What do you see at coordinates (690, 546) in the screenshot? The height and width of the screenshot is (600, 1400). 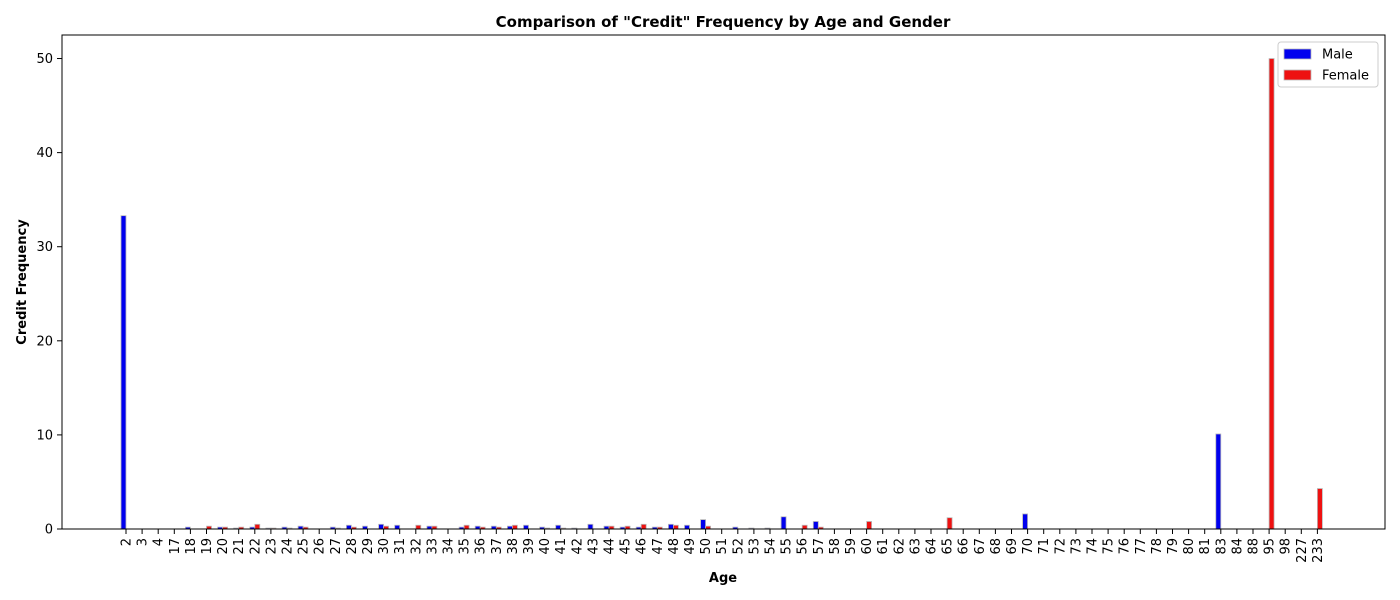 I see `x-tick-label: 49` at bounding box center [690, 546].